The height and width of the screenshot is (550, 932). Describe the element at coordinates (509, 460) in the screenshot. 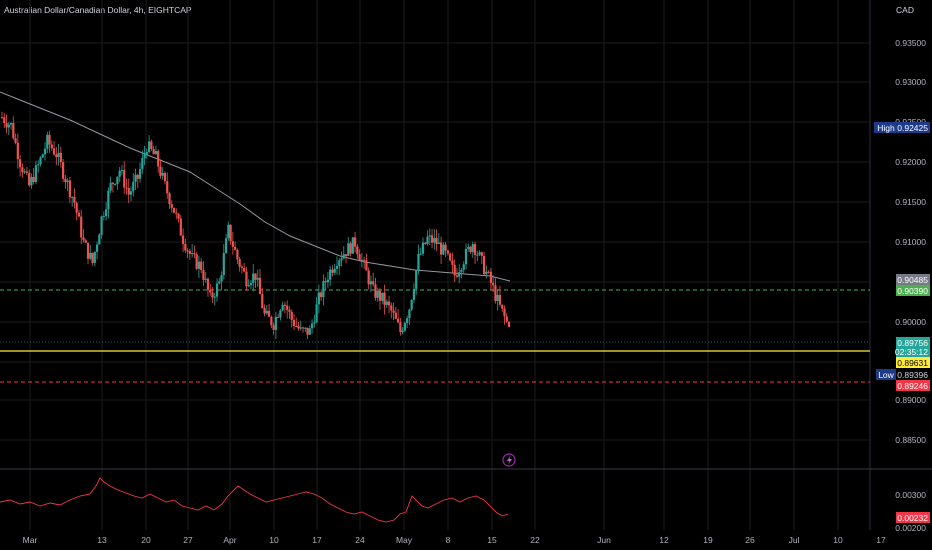

I see `lightning-icon` at that location.